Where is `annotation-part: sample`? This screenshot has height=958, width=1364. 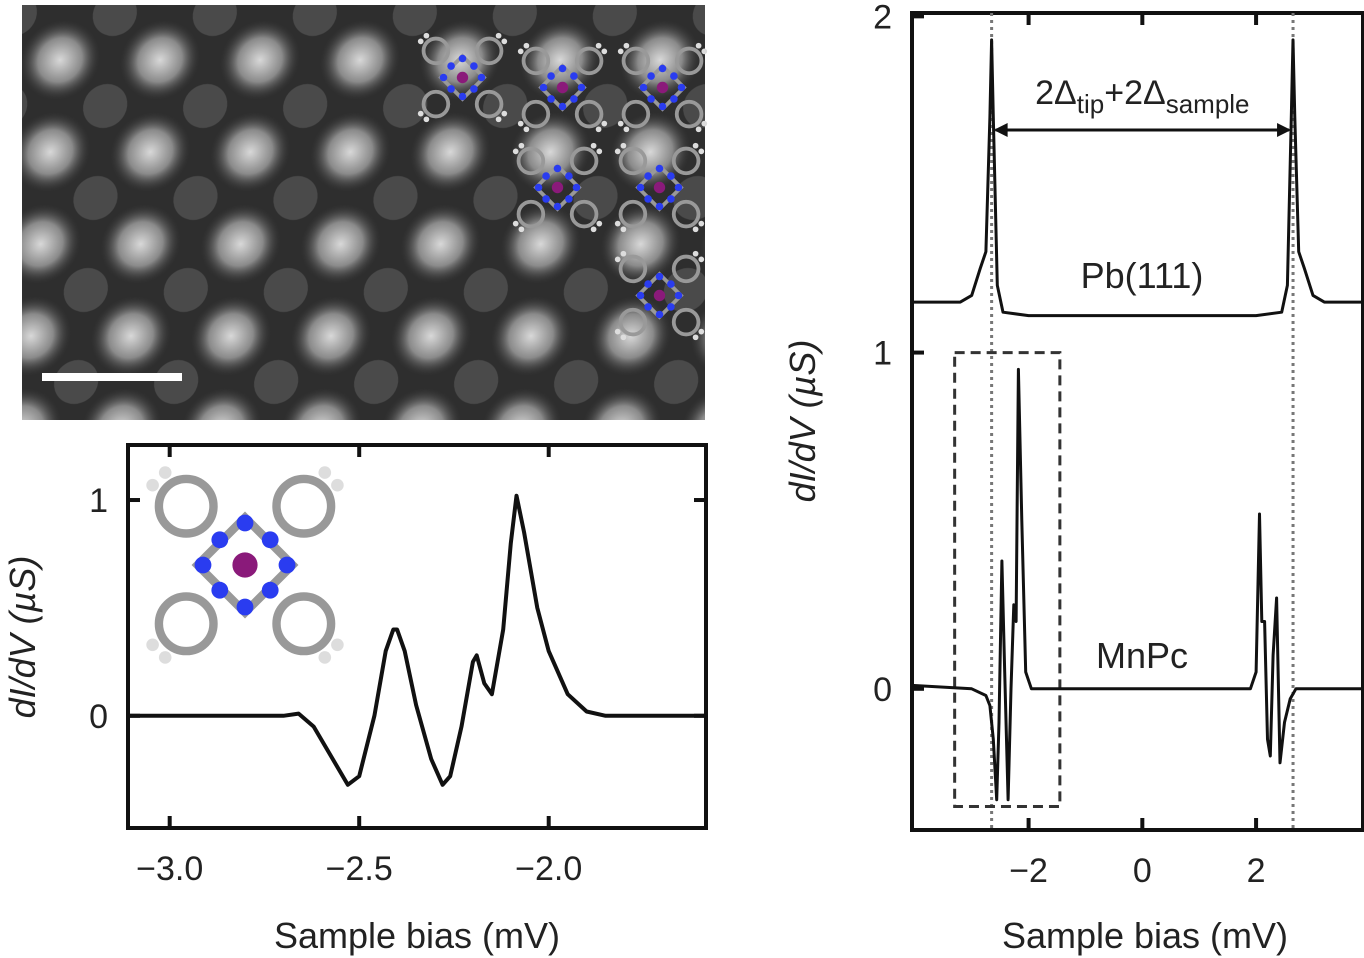 annotation-part: sample is located at coordinates (1208, 104).